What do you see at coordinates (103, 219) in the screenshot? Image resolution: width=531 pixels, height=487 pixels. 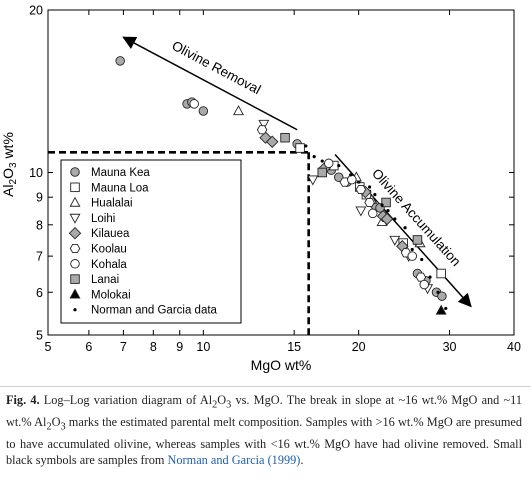 I see `legend-label: Loihi` at bounding box center [103, 219].